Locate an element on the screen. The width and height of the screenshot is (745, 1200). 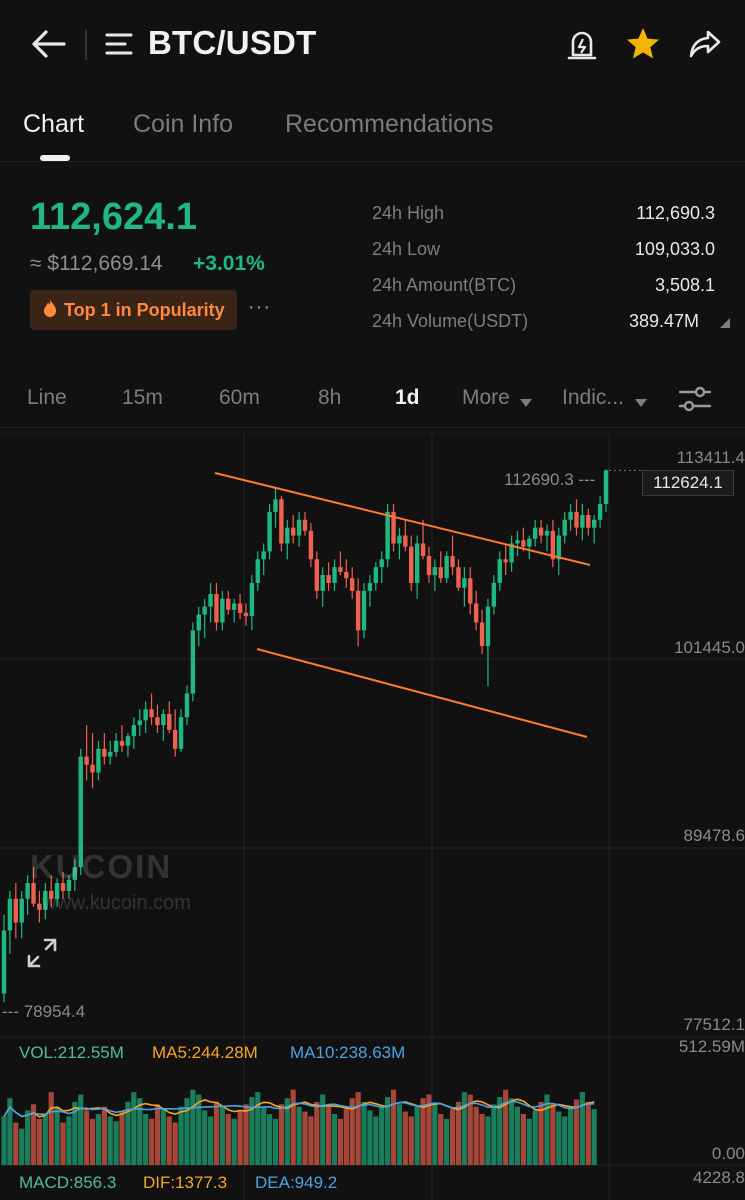
stat-24h-high-value: 112,690.3 is located at coordinates (675, 213).